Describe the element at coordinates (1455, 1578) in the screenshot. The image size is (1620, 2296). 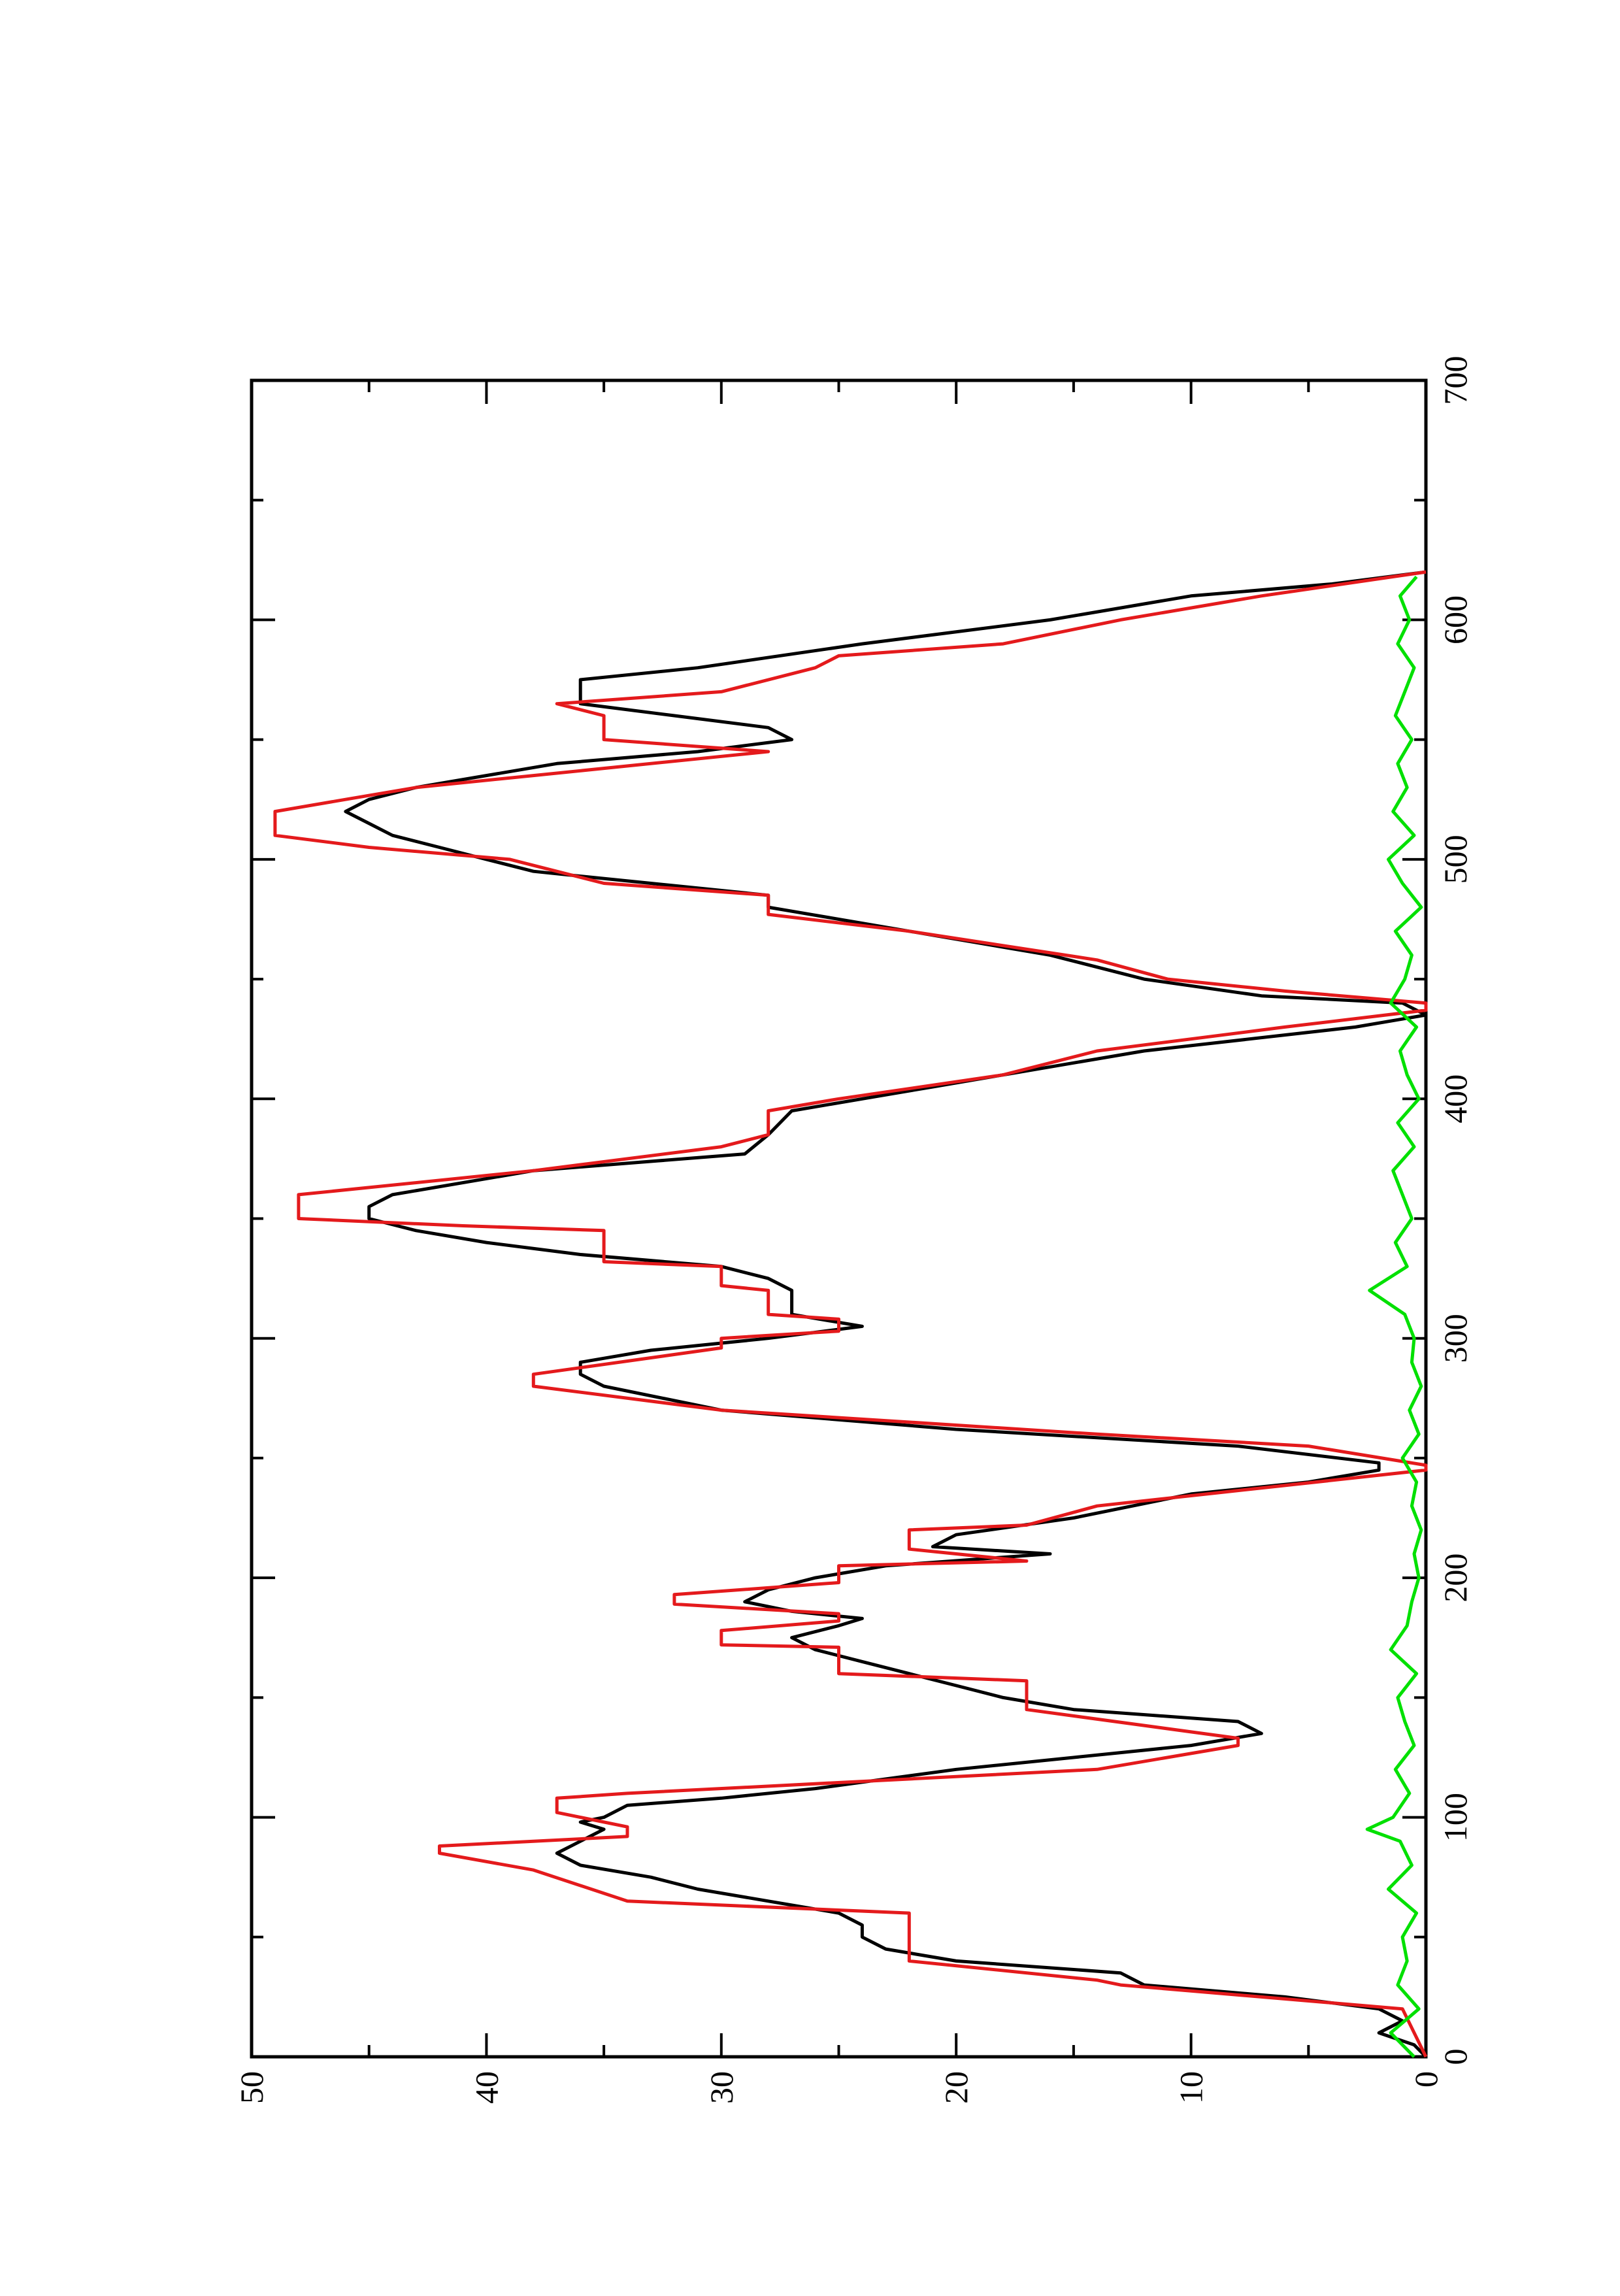
I see `x-tick-label: 200` at that location.